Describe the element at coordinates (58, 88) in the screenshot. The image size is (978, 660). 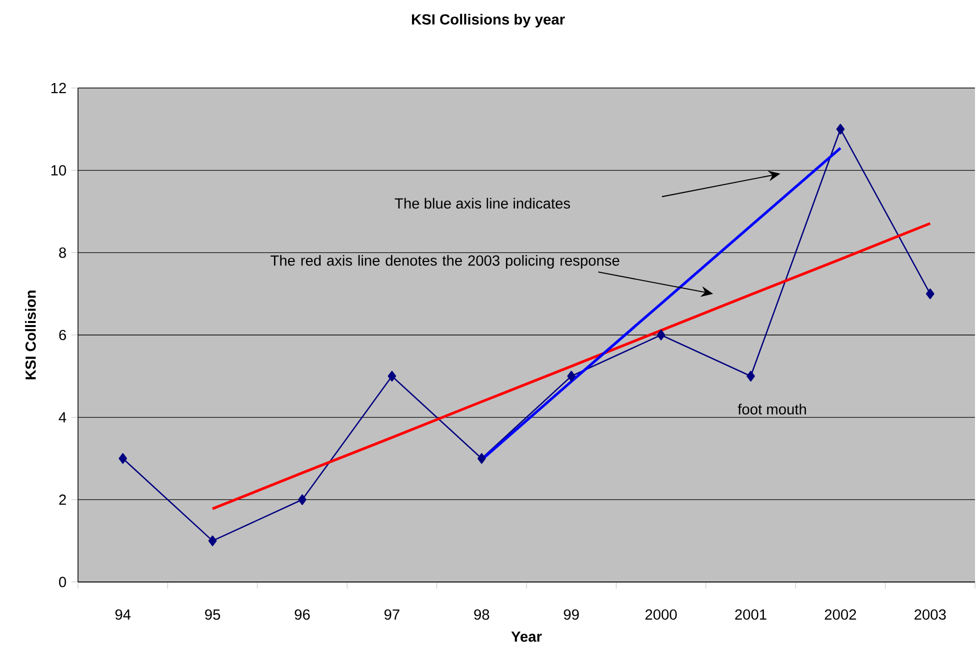
I see `y-tick-label: 12` at that location.